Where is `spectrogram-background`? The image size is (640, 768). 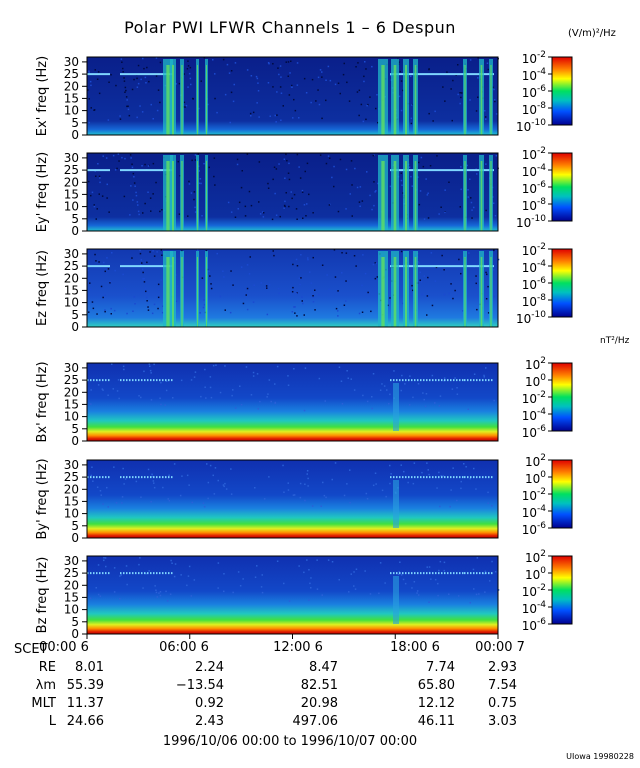 spectrogram-background is located at coordinates (292, 192).